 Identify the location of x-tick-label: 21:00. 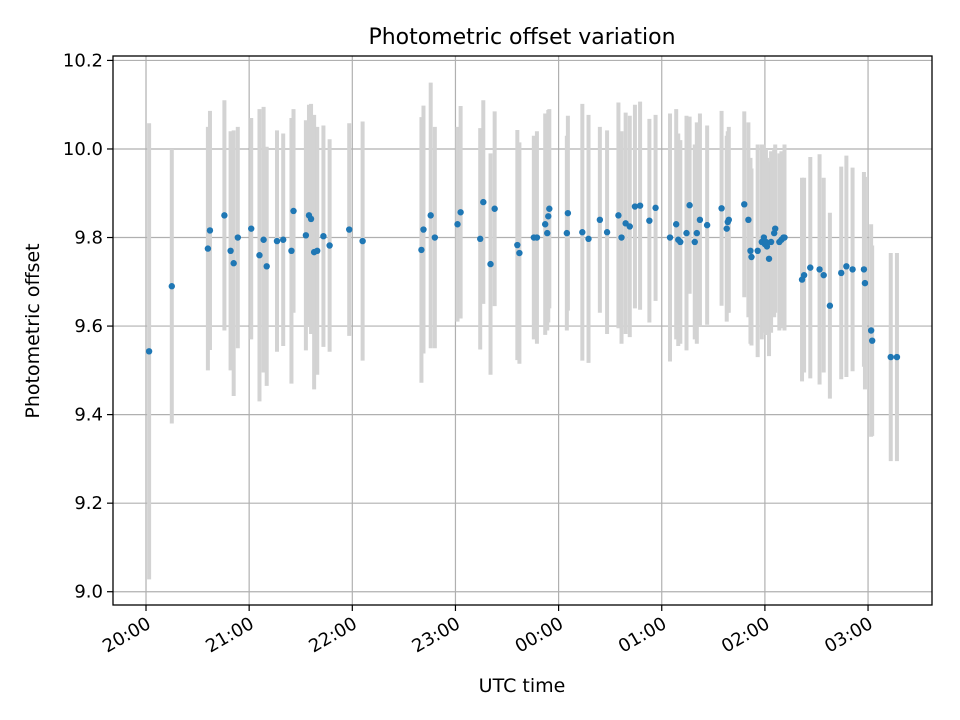
(229, 635).